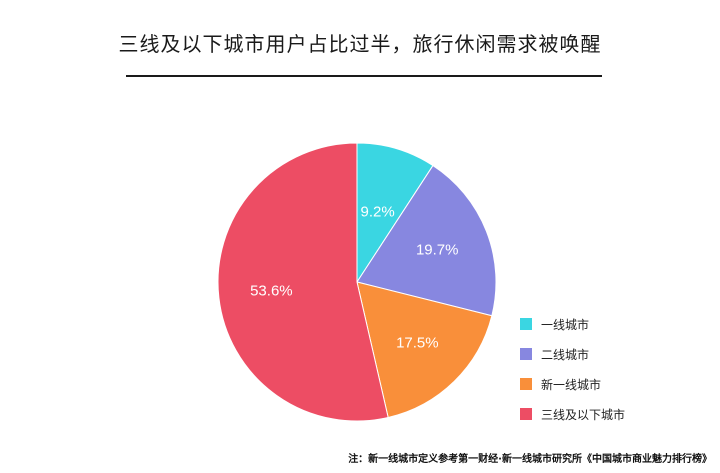  I want to click on chart-title: 三线及以下城市用户占比过半，旅行休闲需求被唤醒, so click(360, 44).